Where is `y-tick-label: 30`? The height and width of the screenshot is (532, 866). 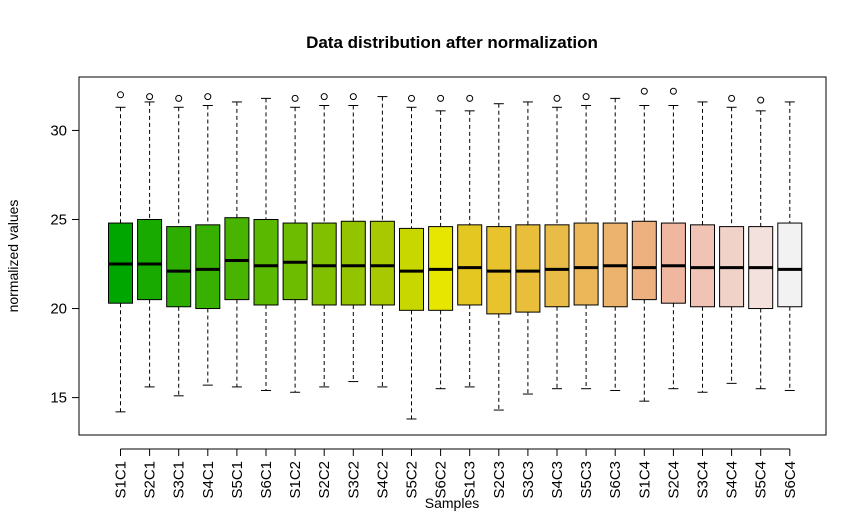 y-tick-label: 30 is located at coordinates (58, 130).